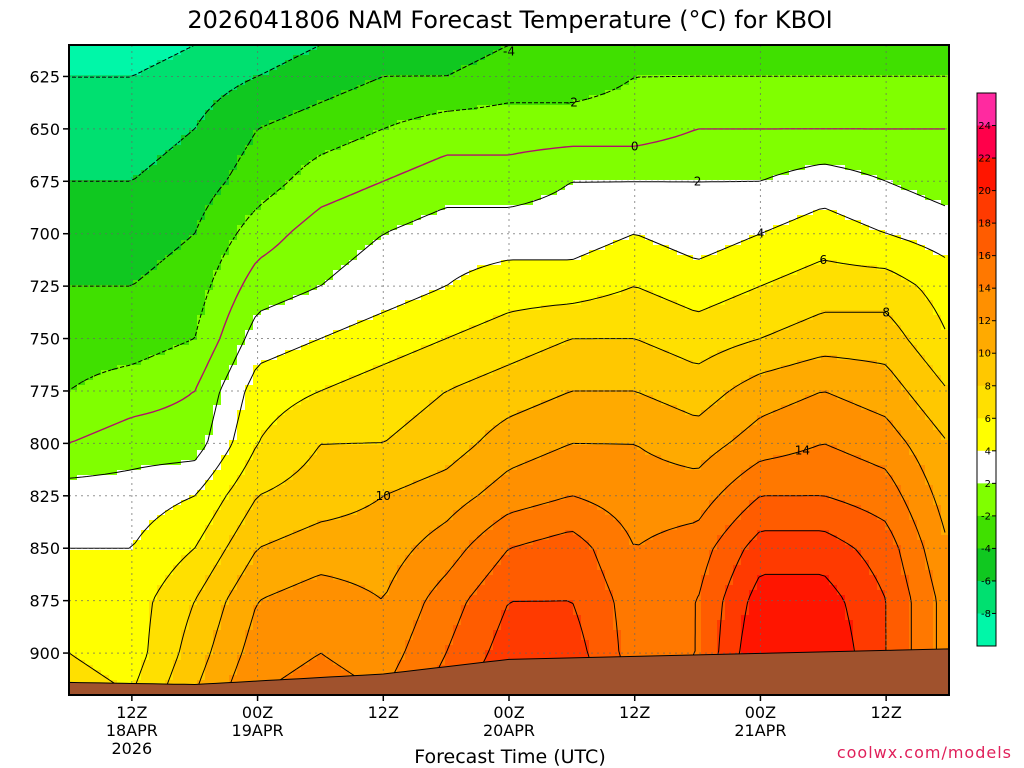  I want to click on colorbar-label: 24, so click(984, 126).